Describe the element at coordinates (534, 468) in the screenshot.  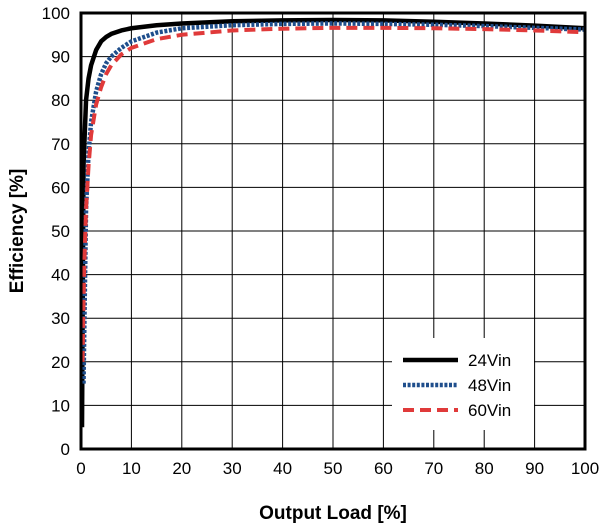
I see `x-tick-label: 90` at that location.